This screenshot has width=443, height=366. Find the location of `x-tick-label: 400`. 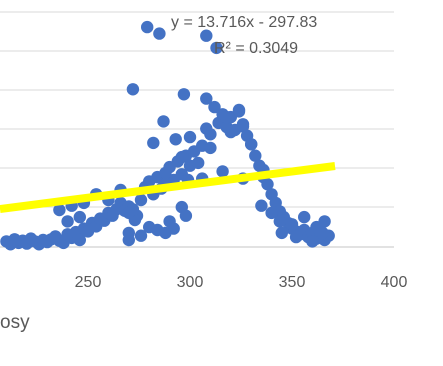

x-tick-label: 400 is located at coordinates (394, 282).